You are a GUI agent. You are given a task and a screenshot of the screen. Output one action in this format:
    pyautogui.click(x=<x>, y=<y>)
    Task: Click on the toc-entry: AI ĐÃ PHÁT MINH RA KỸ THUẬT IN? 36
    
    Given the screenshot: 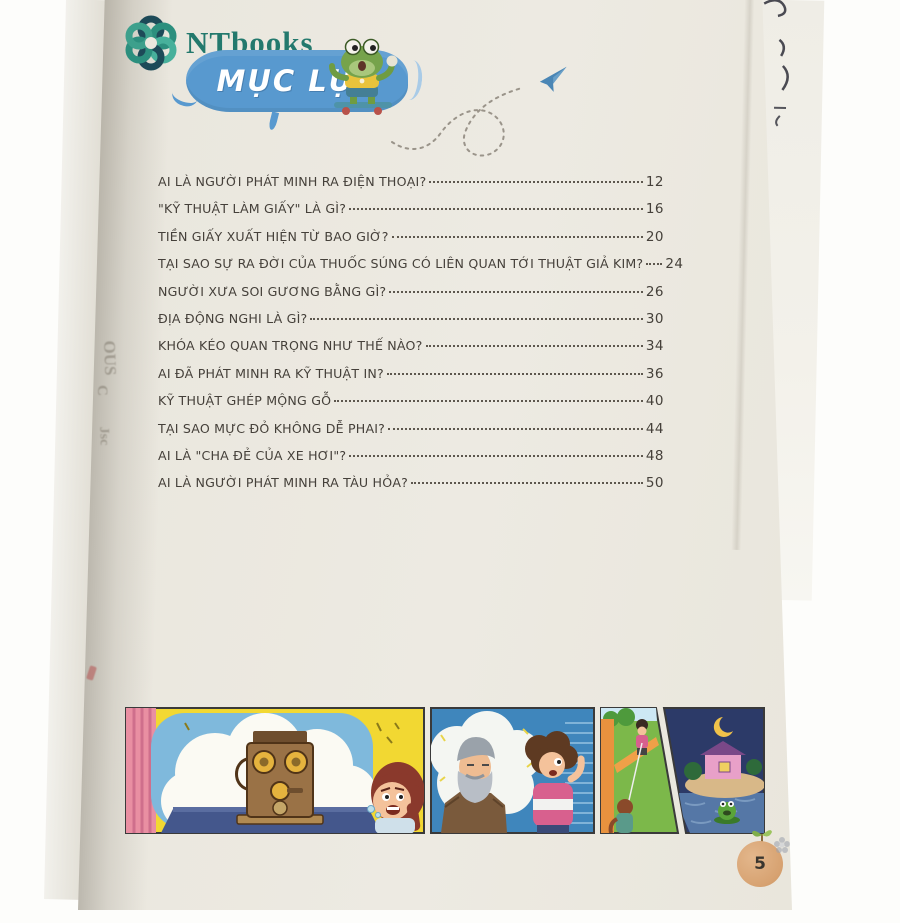 What is the action you would take?
    pyautogui.click(x=411, y=379)
    